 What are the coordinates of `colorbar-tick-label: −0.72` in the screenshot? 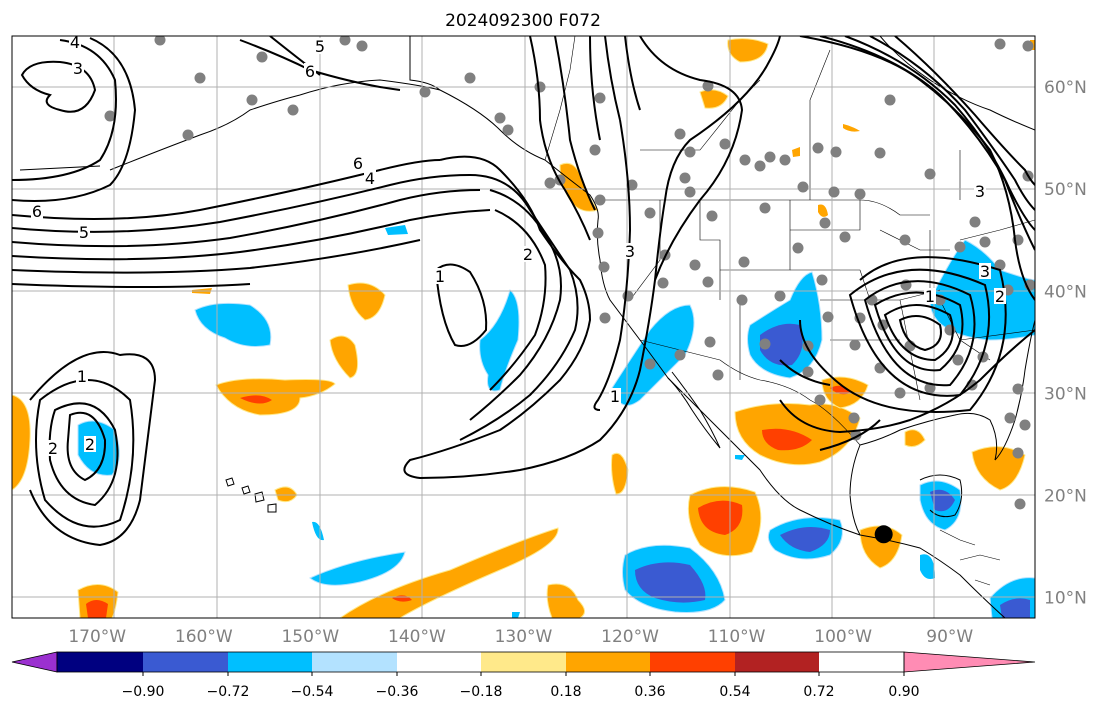 It's located at (228, 692).